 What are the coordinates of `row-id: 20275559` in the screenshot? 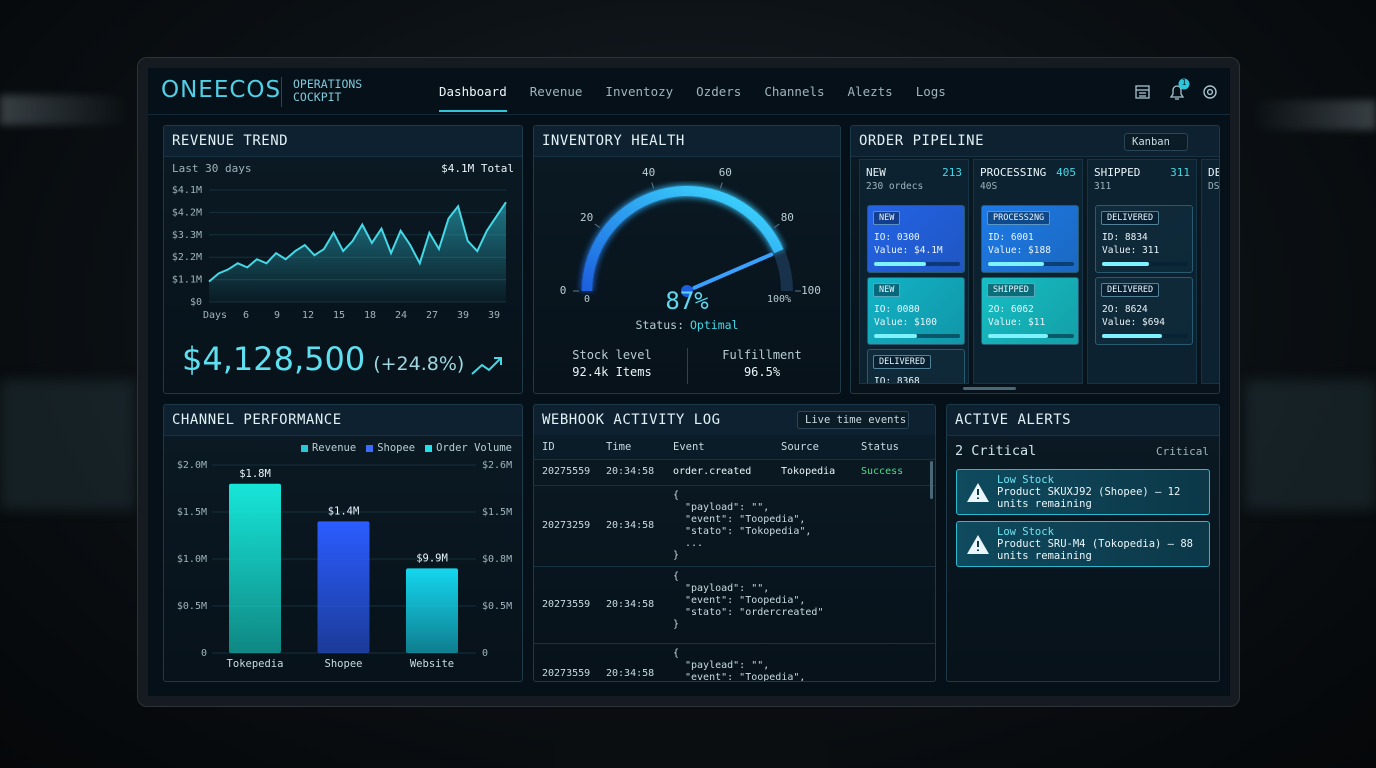 It's located at (566, 471).